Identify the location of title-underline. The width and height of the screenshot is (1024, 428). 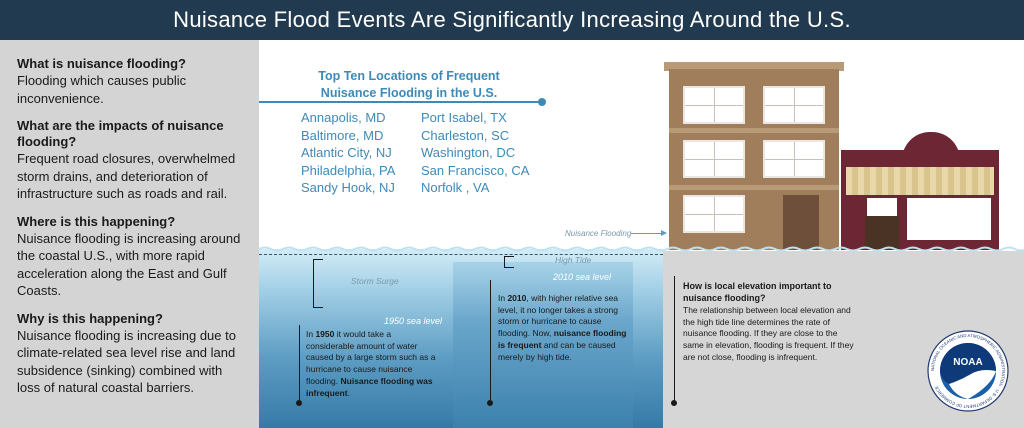
(400, 102).